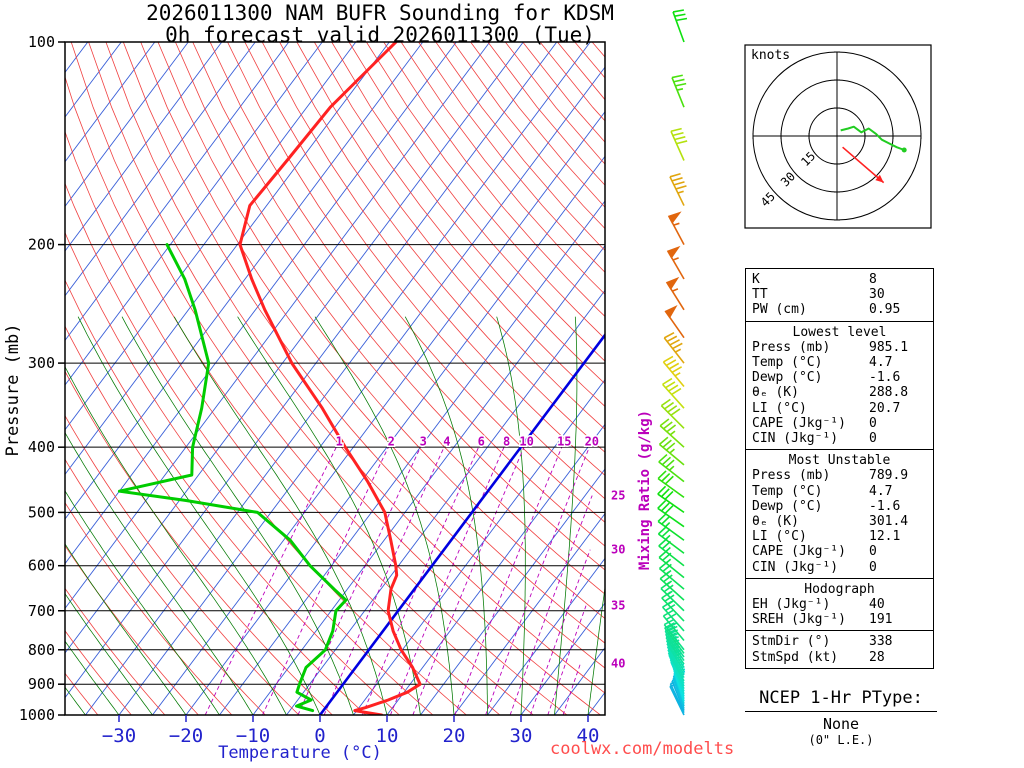 This screenshot has width=1024, height=768. What do you see at coordinates (642, 749) in the screenshot?
I see `site-credit: coolwx.com/modelts` at bounding box center [642, 749].